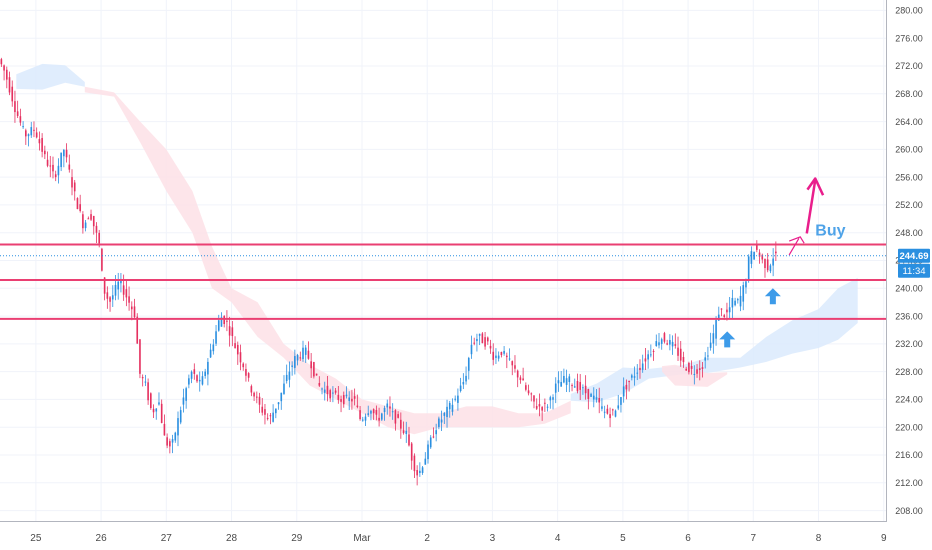 The height and width of the screenshot is (550, 932). What do you see at coordinates (727, 339) in the screenshot?
I see `support-up-arrow` at bounding box center [727, 339].